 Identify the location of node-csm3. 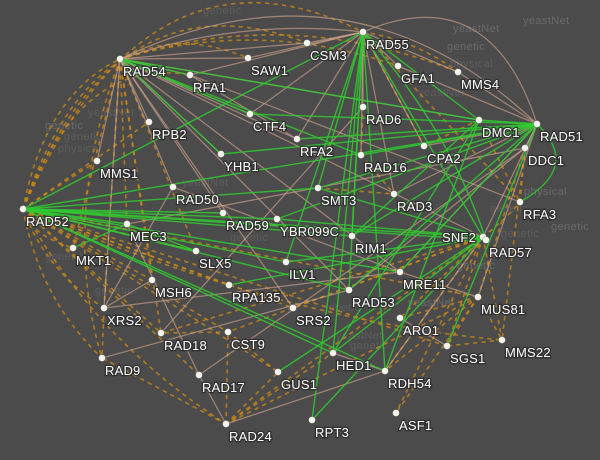
(307, 43).